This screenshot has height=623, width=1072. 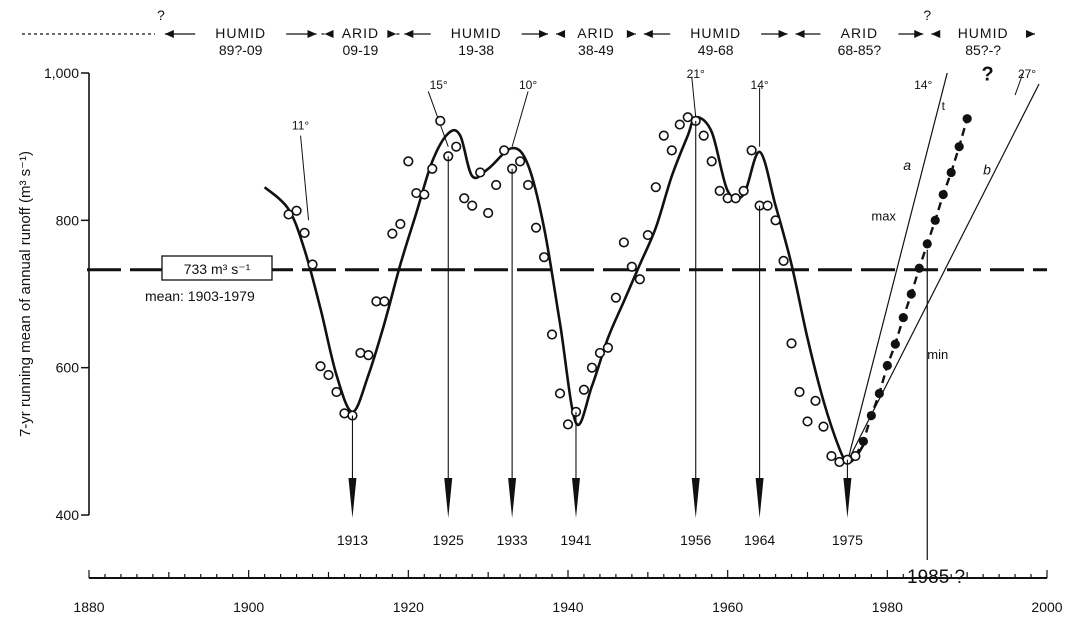 What do you see at coordinates (568, 592) in the screenshot?
I see `x-axis: 1880 1900 1920 1940 1960 1980 2000` at bounding box center [568, 592].